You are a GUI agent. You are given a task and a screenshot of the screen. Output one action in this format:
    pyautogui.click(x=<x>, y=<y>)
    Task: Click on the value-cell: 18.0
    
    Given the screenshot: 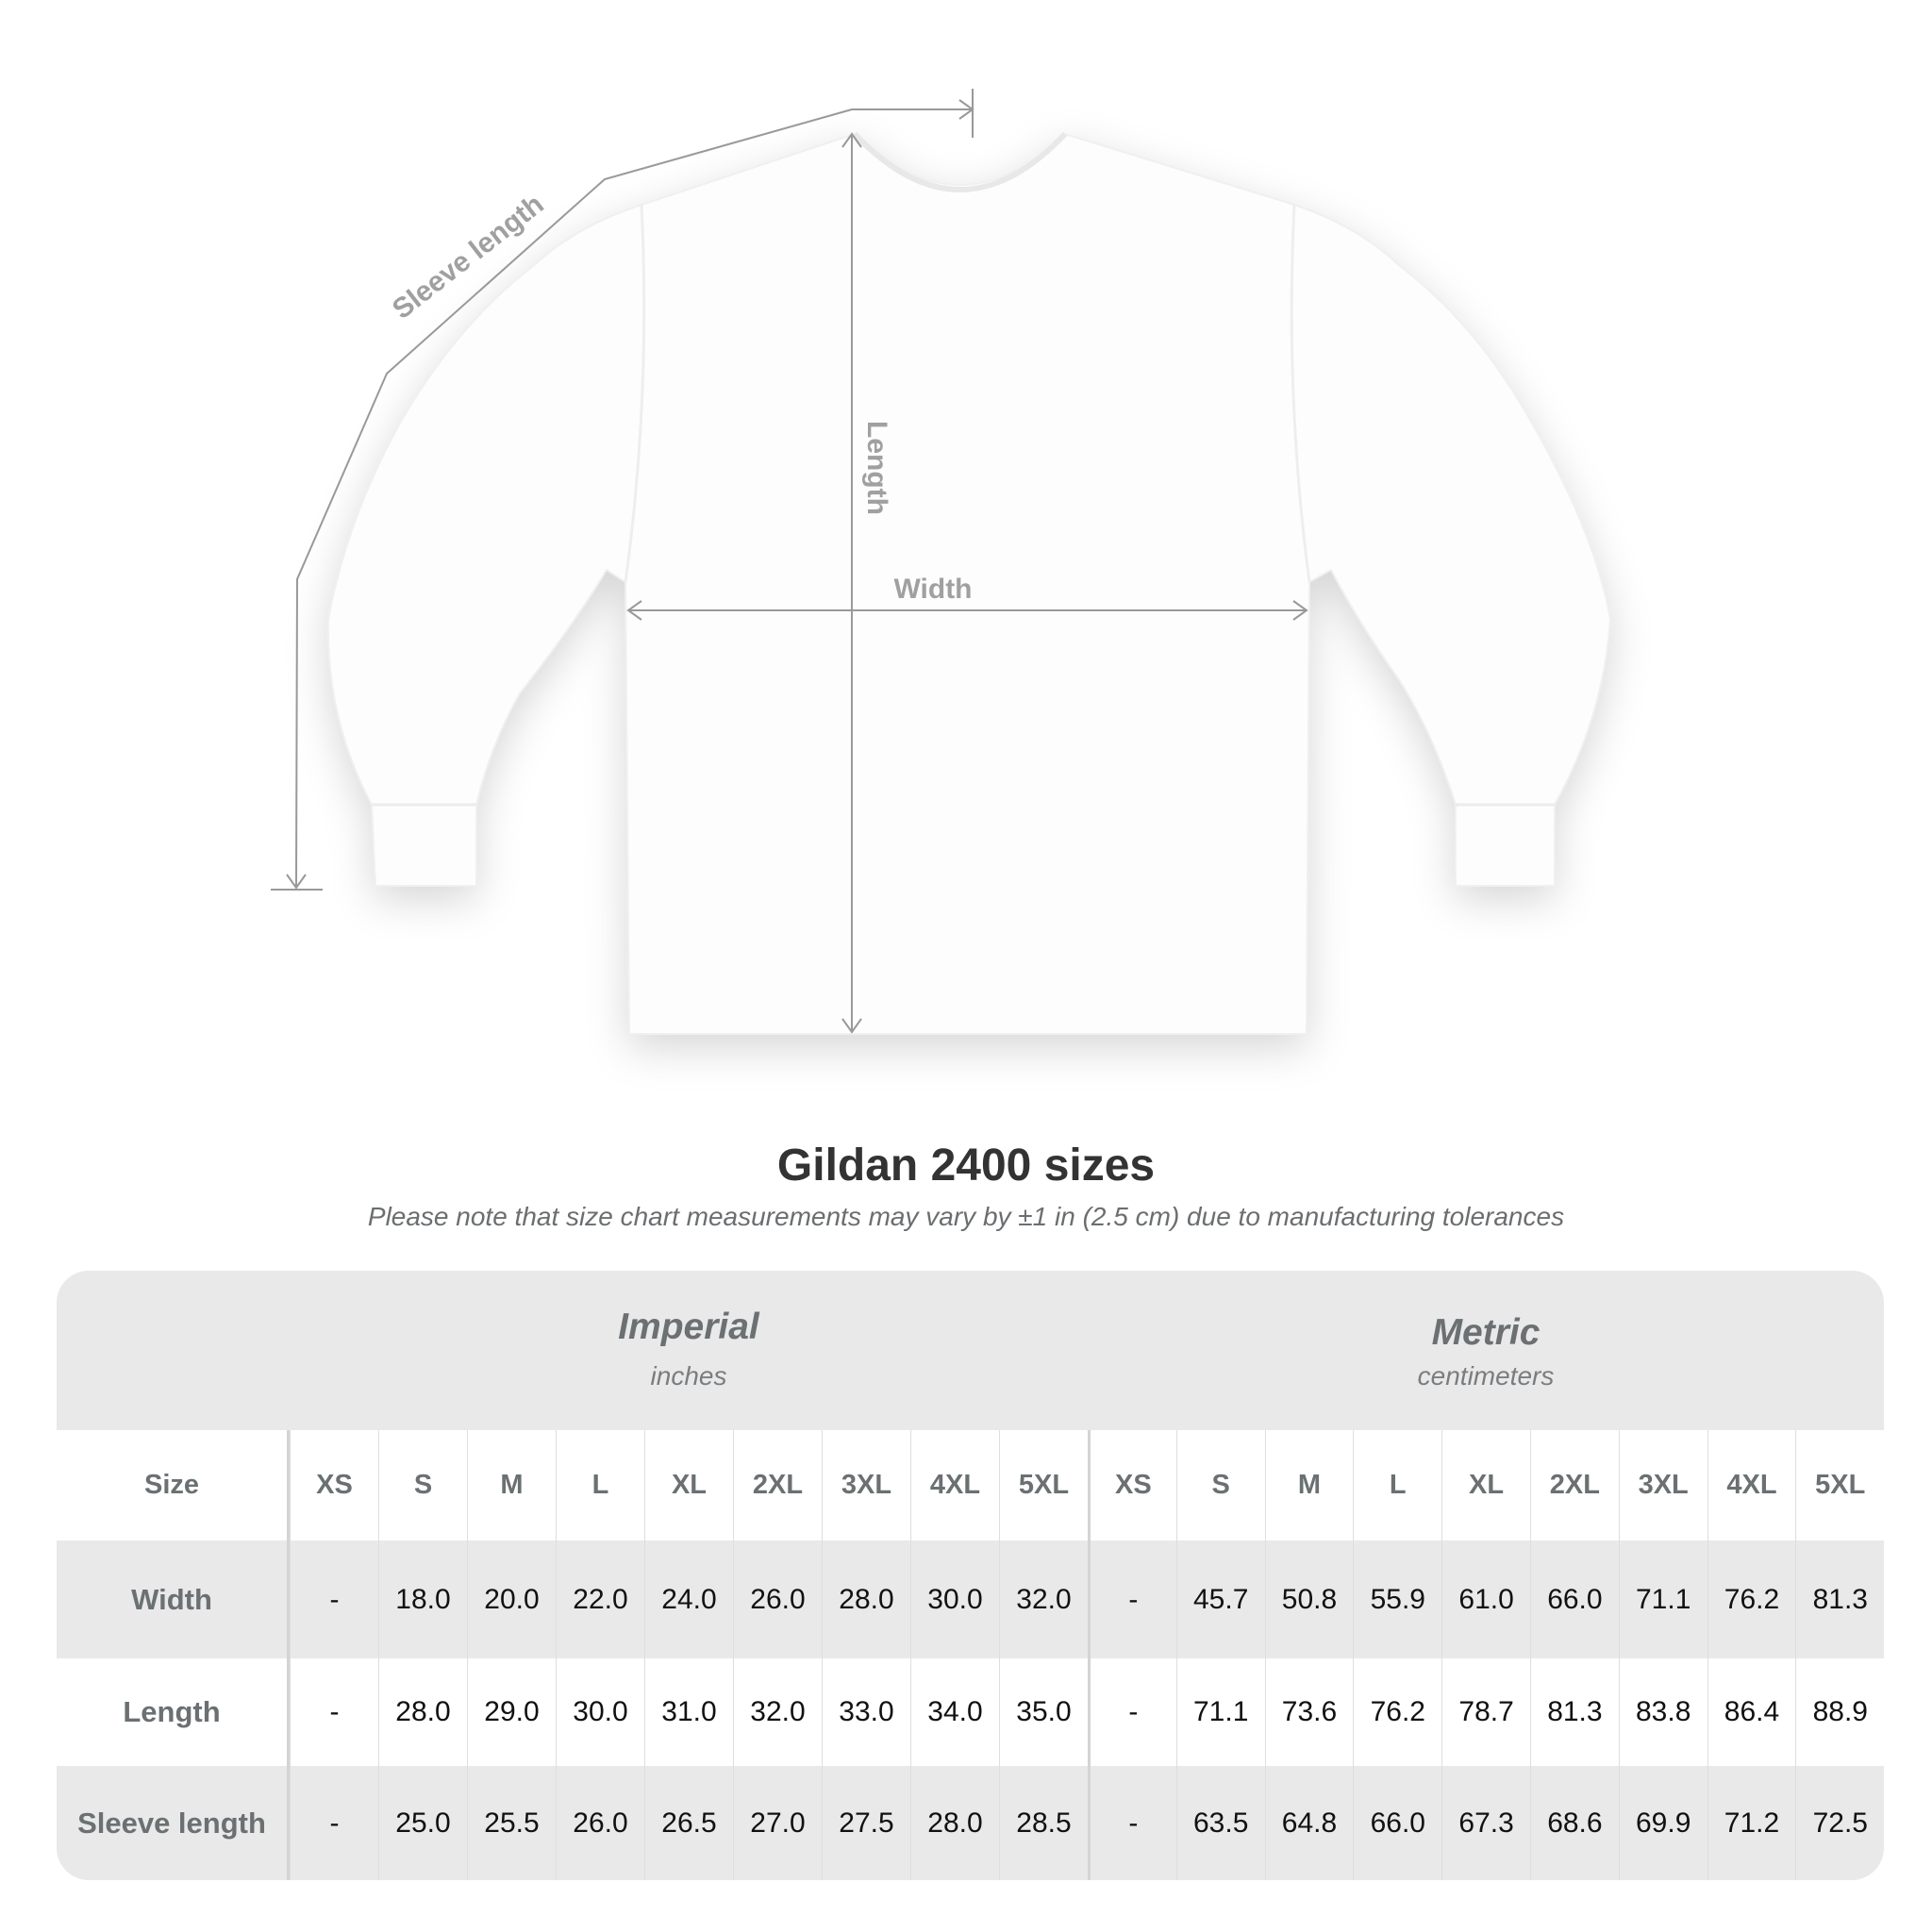 What is the action you would take?
    pyautogui.click(x=423, y=1599)
    